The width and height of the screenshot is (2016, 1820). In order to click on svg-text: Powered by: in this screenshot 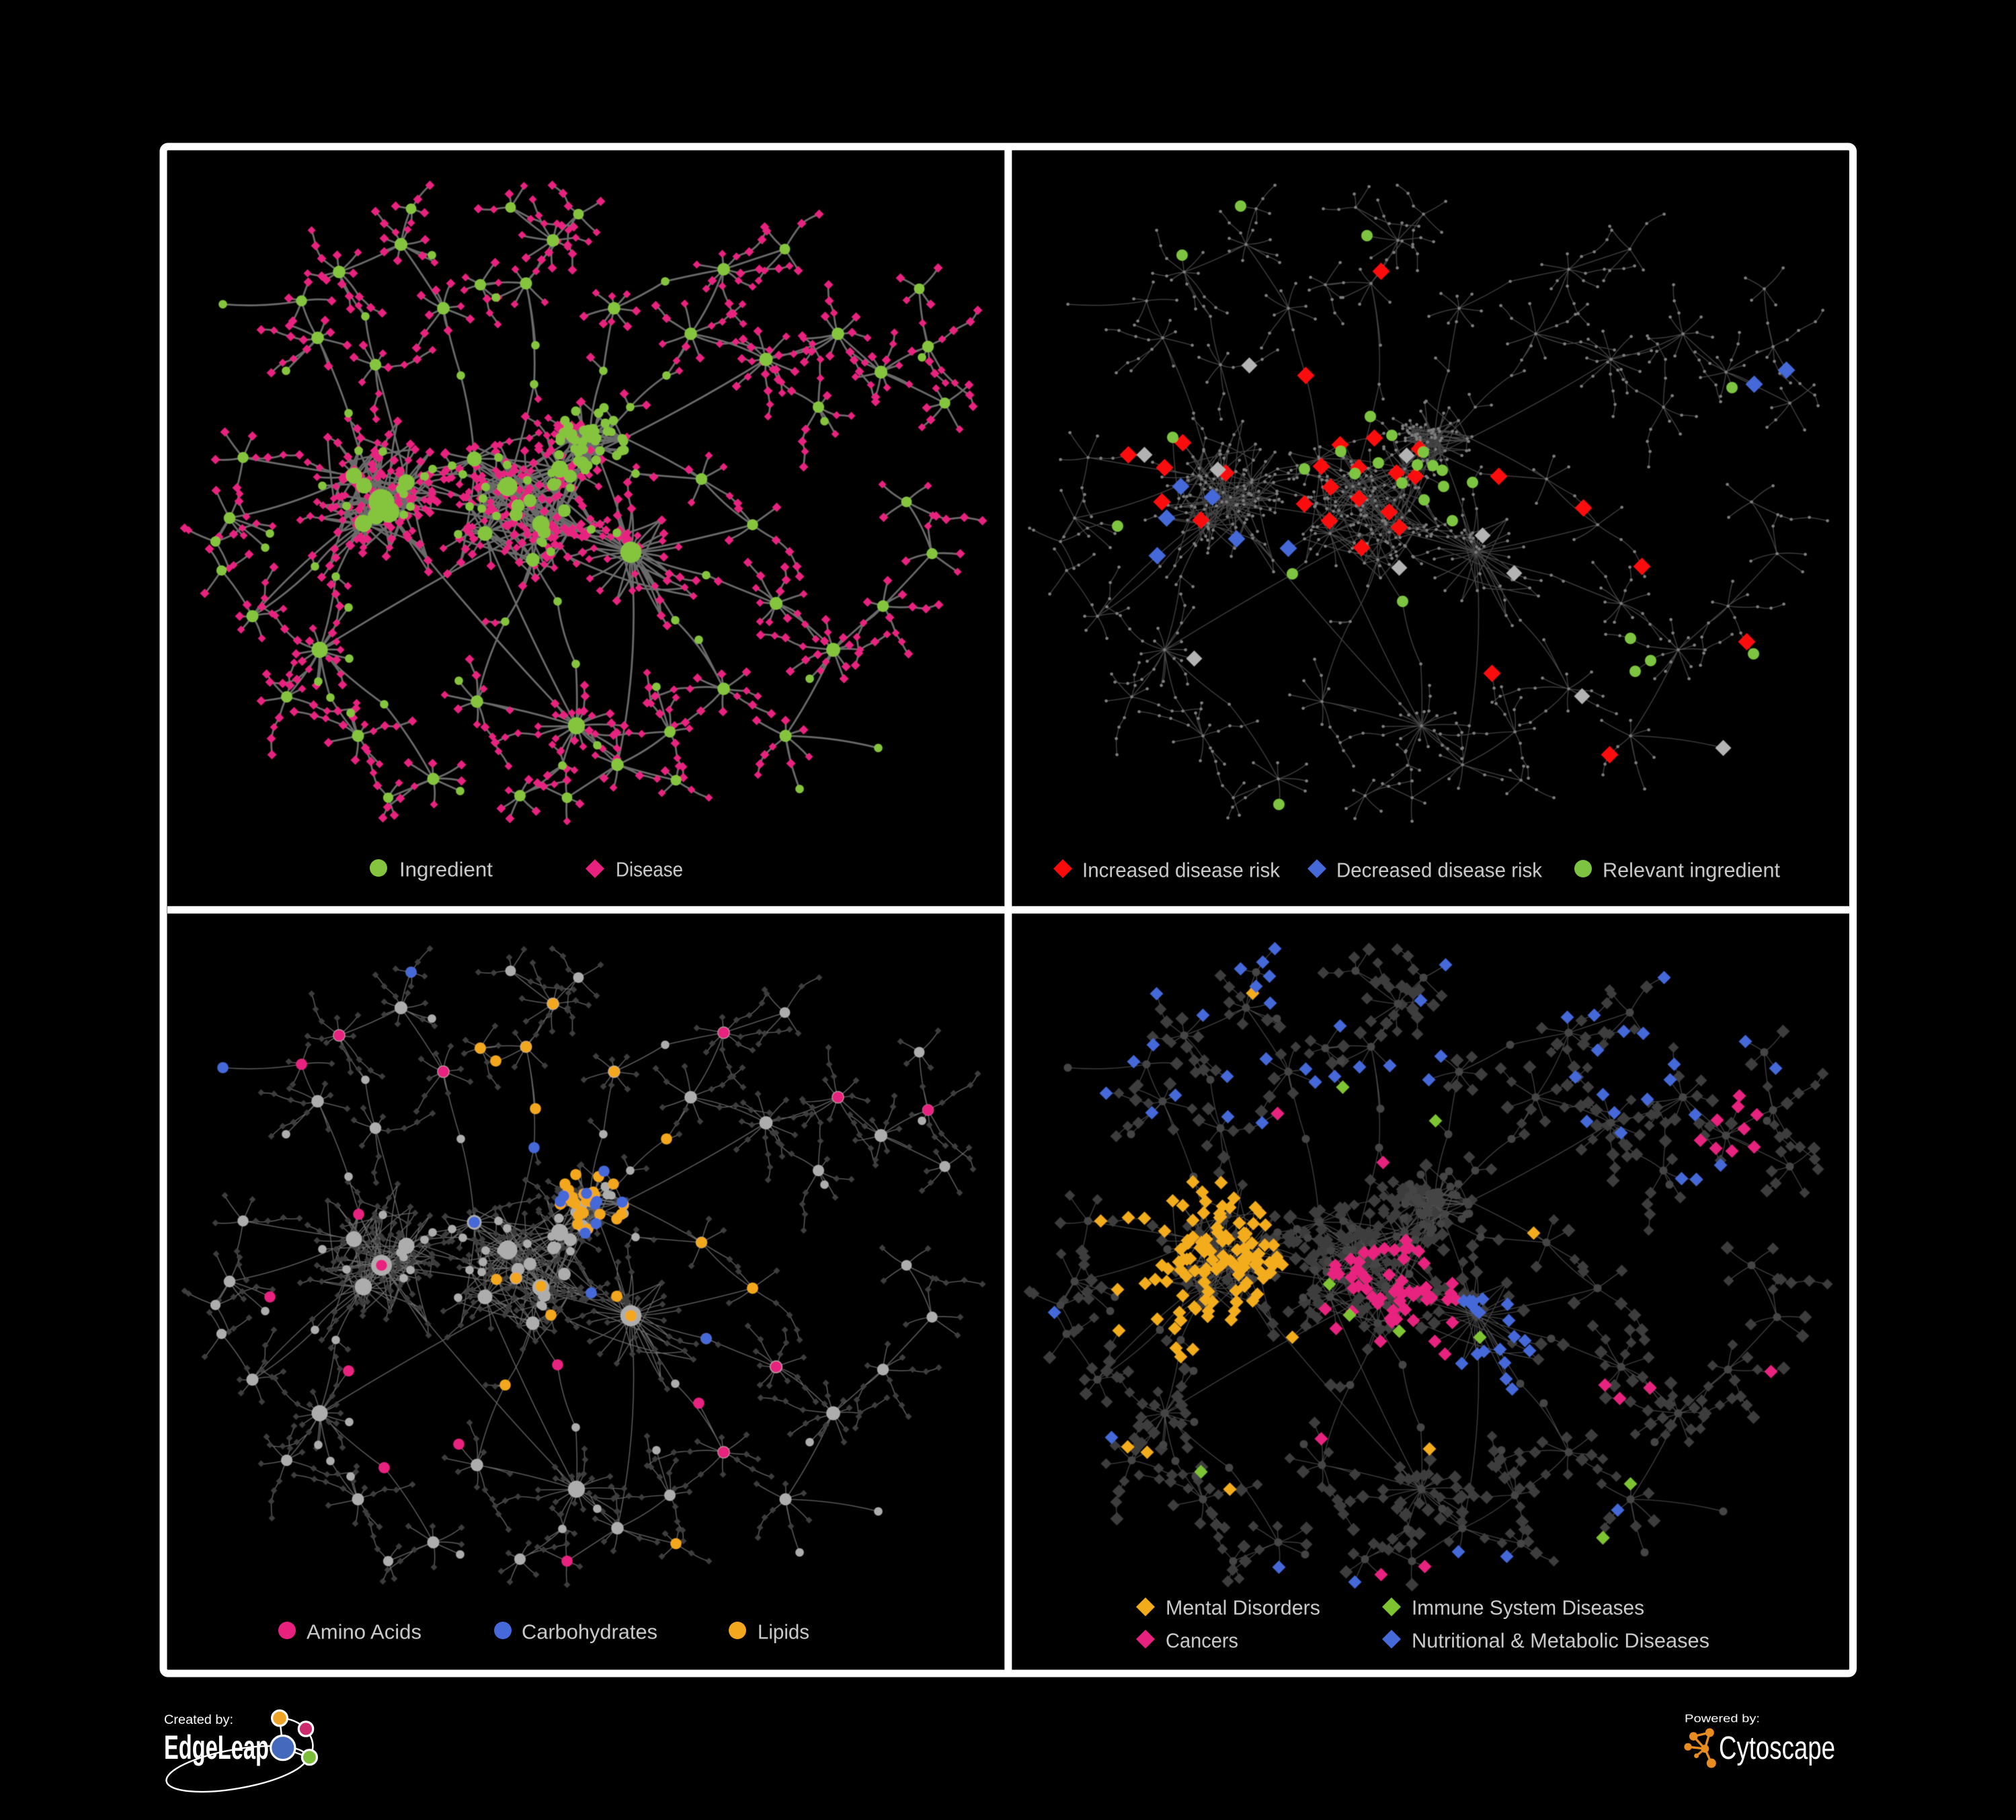, I will do `click(1722, 1718)`.